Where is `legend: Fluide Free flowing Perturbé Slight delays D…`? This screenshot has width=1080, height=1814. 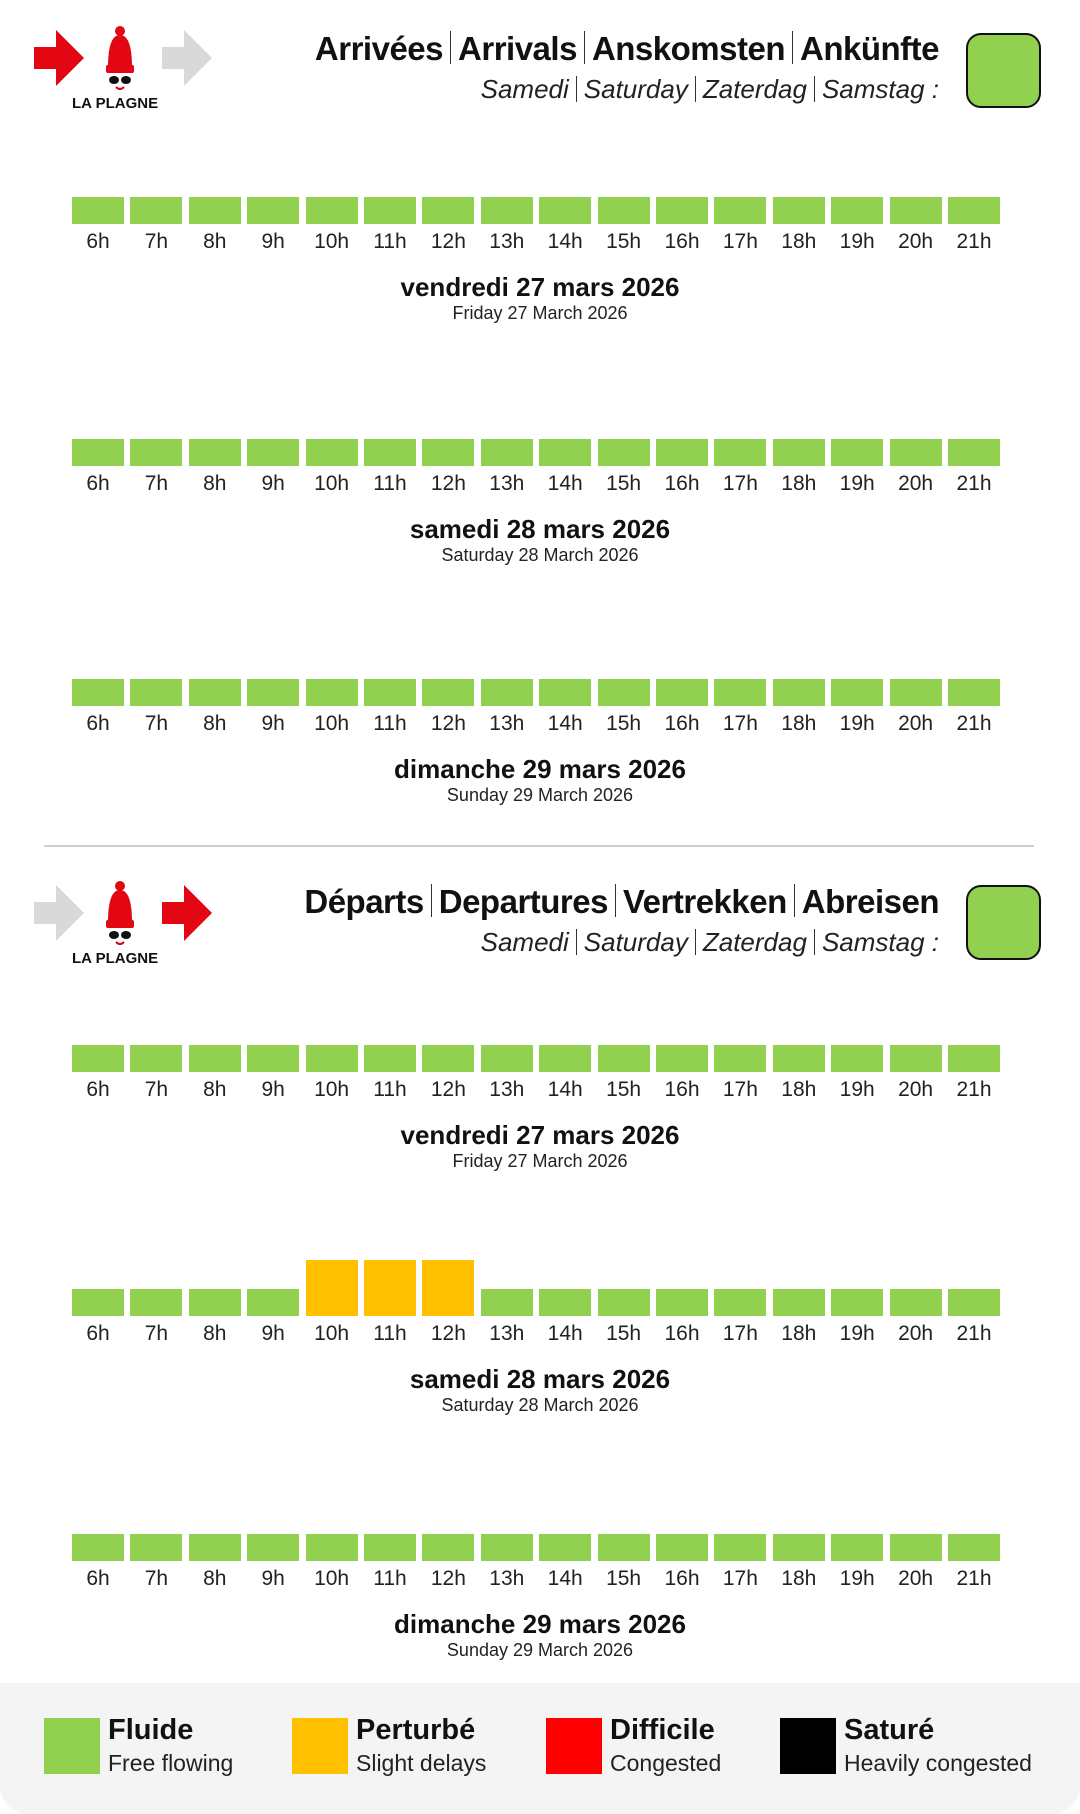 legend: Fluide Free flowing Perturbé Slight delays D… is located at coordinates (540, 1748).